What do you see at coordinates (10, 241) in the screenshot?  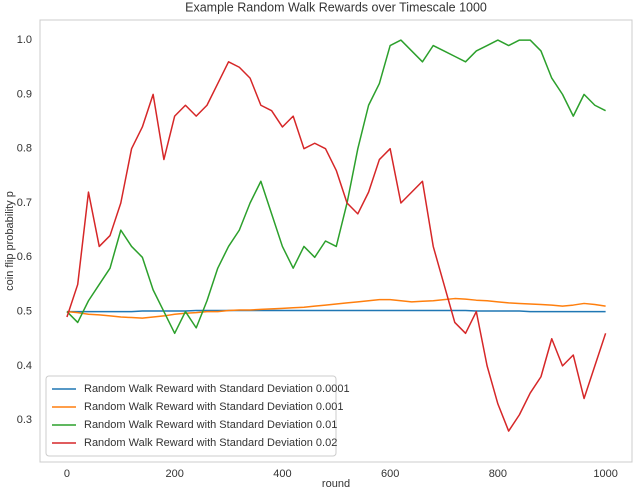 I see `y-axis-label: coin flip probability p` at bounding box center [10, 241].